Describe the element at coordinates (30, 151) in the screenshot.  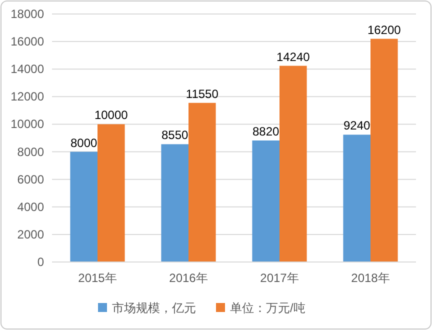
I see `y-tick-label: 8000` at that location.